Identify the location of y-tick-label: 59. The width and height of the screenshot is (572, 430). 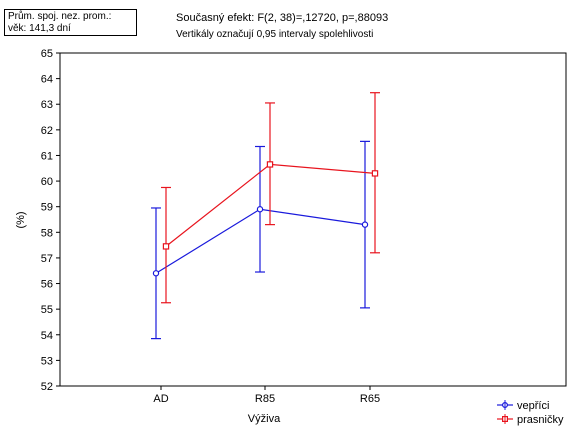
(47, 208).